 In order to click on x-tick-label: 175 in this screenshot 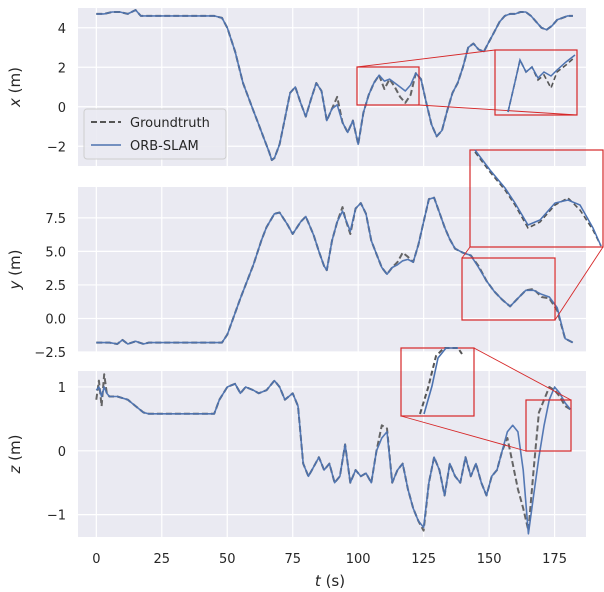, I will do `click(554, 559)`.